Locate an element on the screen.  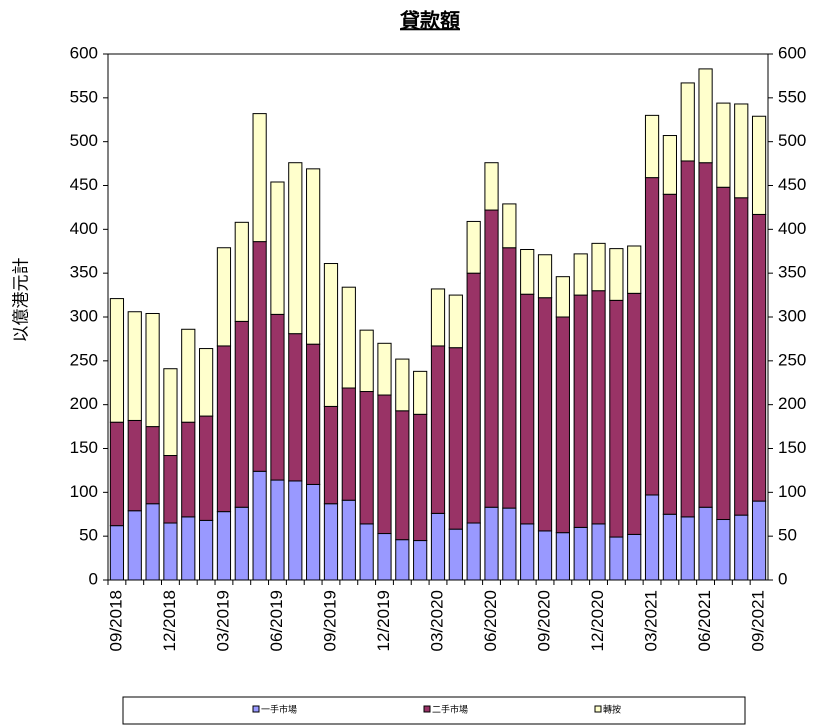
y-tick-label: 50 is located at coordinates (88, 535).